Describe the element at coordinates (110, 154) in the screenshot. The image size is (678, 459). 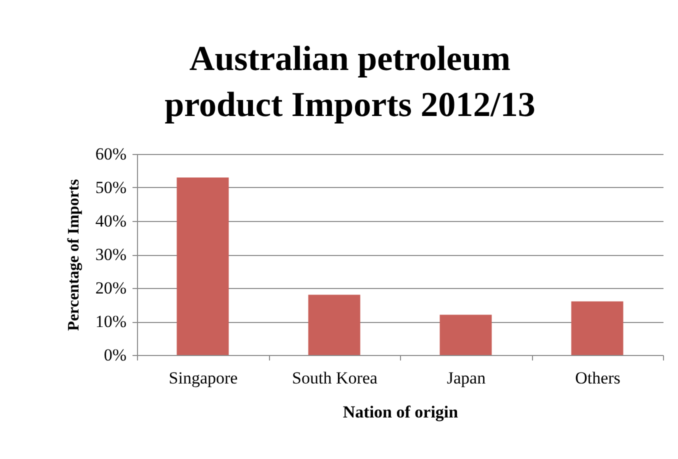
I see `y-tick-label: 60%` at that location.